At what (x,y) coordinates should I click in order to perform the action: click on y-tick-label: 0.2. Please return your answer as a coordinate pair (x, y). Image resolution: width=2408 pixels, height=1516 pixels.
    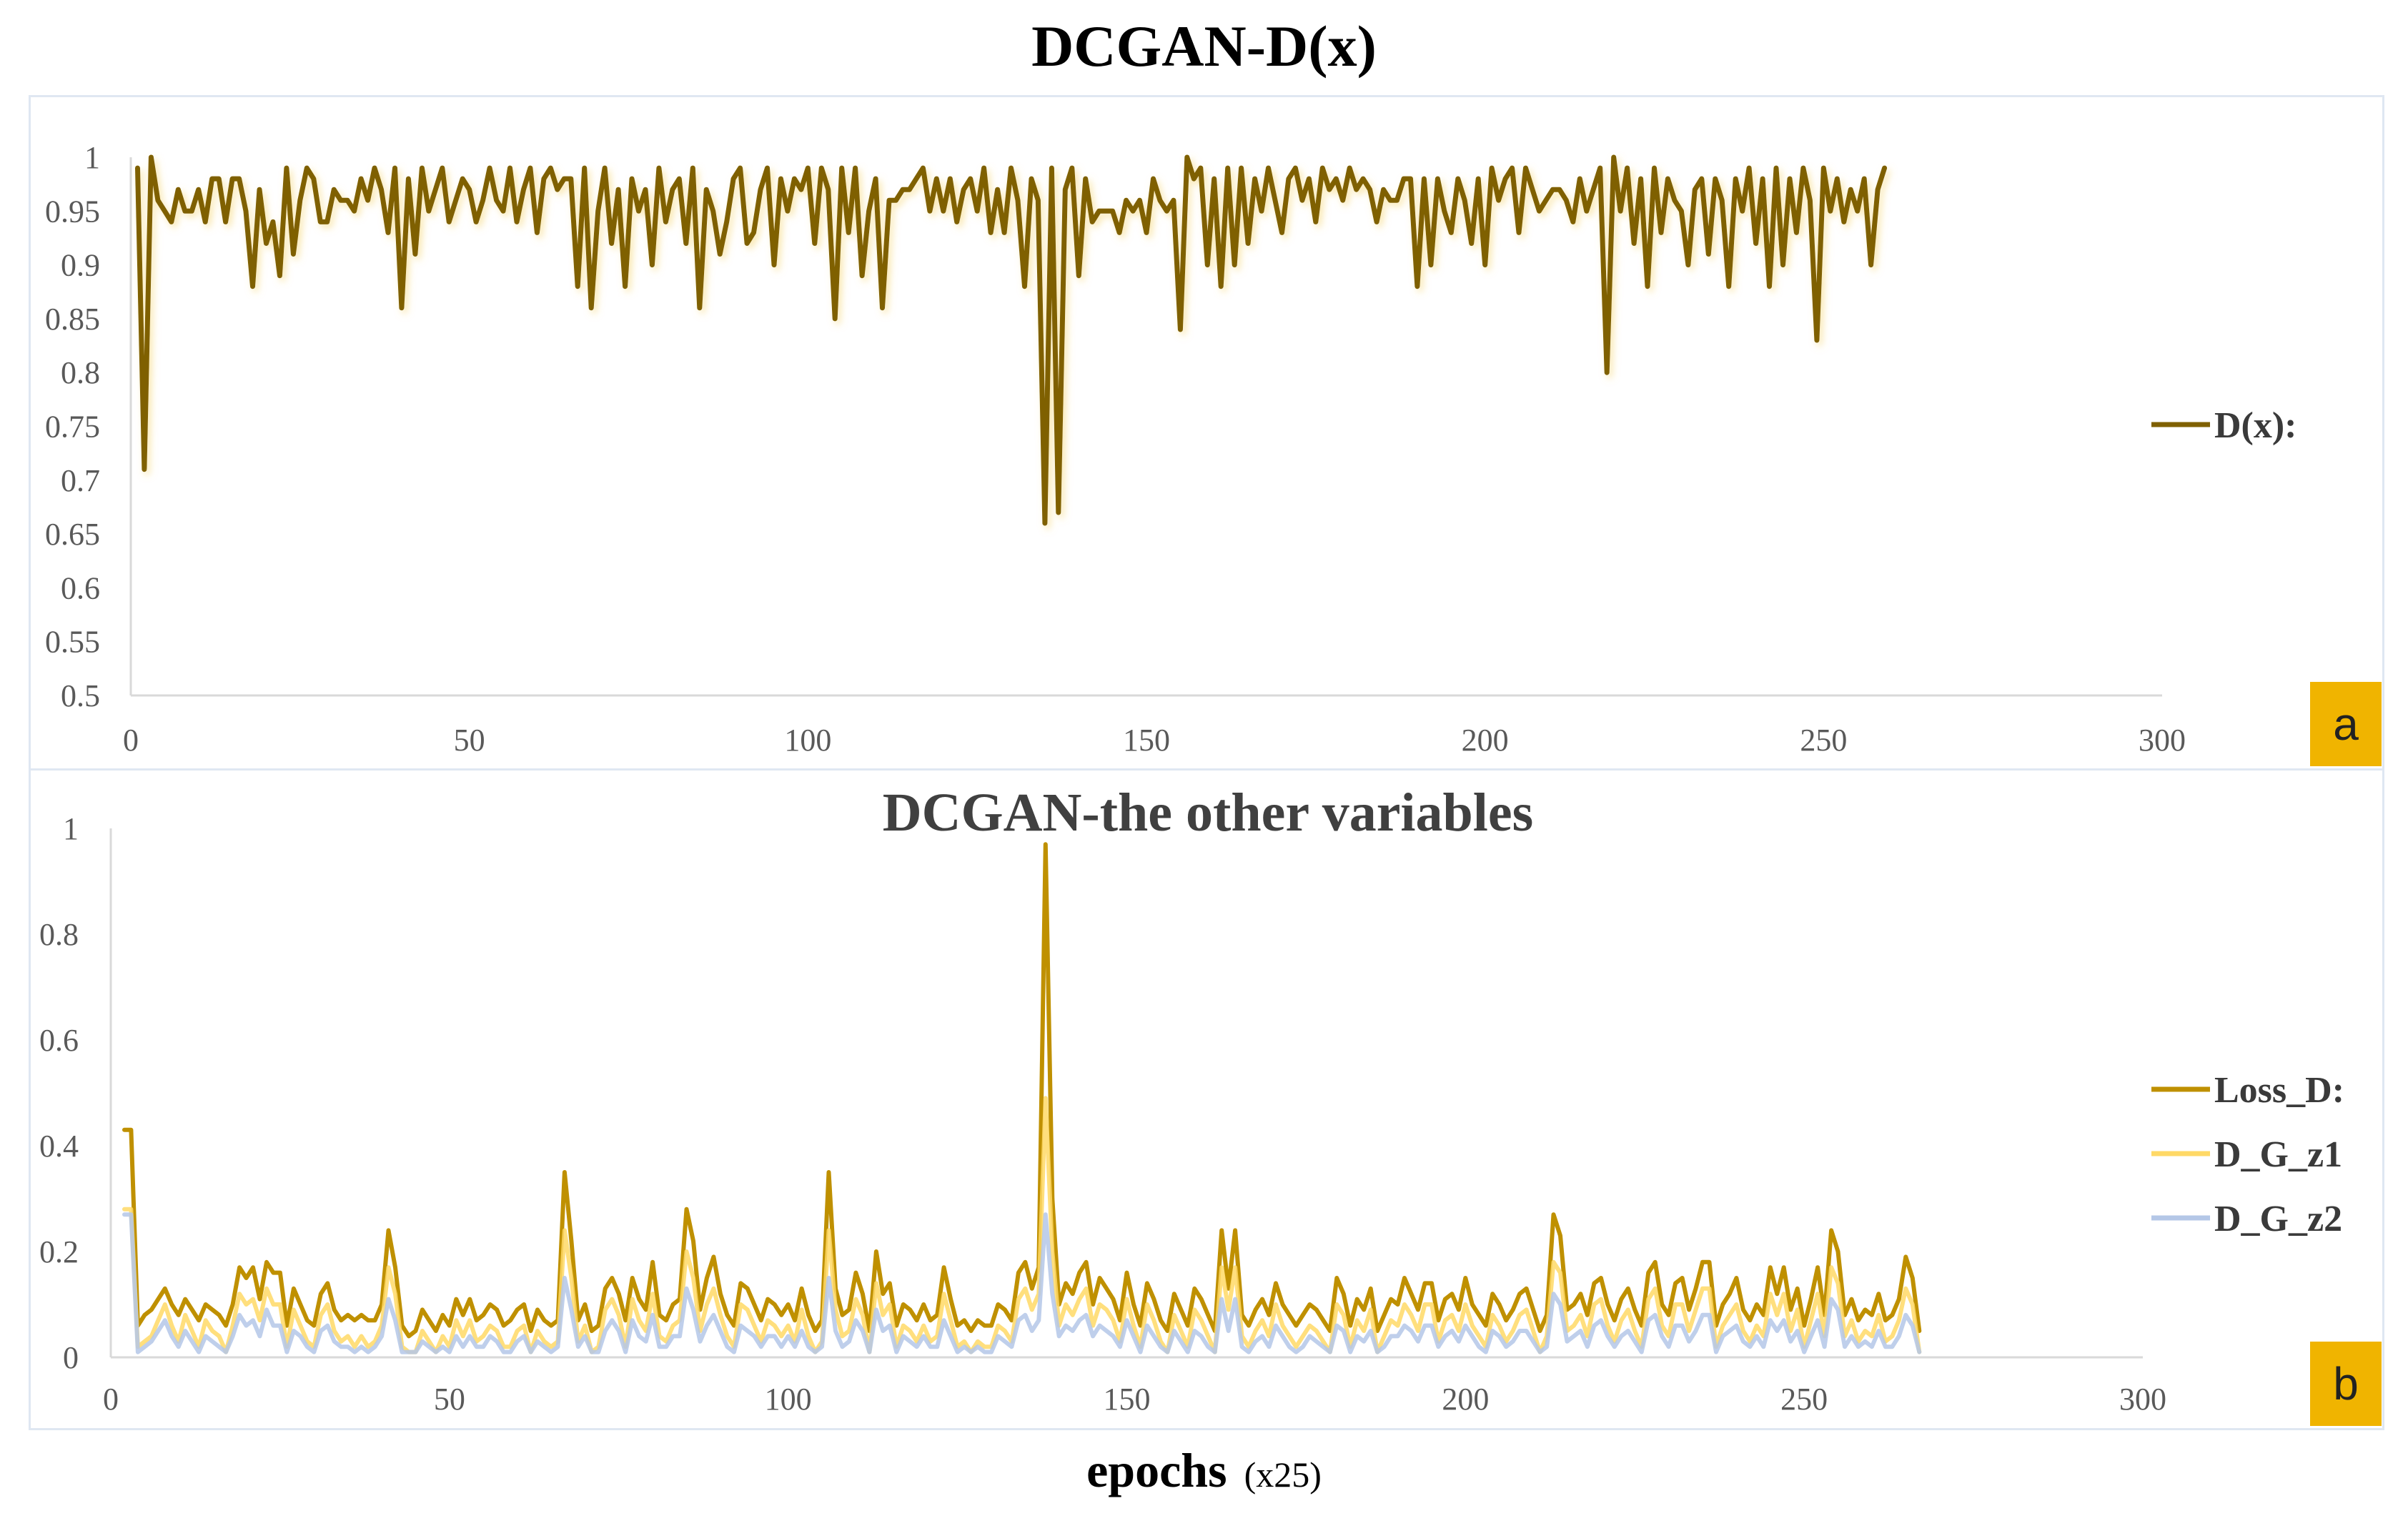
    Looking at the image, I should click on (59, 1251).